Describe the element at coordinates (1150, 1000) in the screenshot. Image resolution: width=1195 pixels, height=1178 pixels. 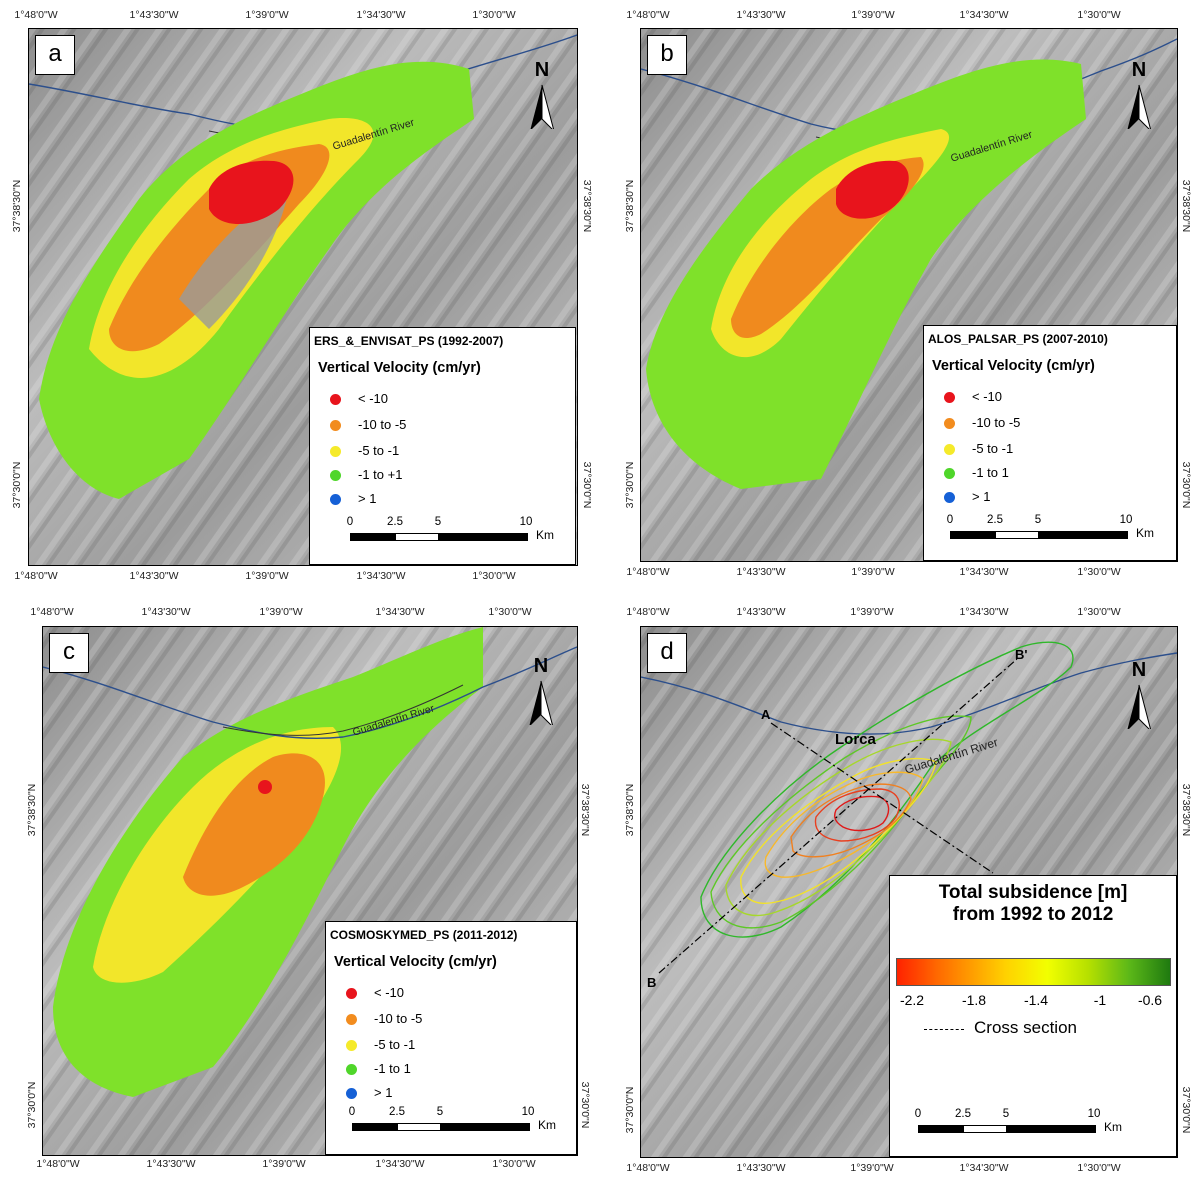
I see `colorbar-tick: -0.6` at that location.